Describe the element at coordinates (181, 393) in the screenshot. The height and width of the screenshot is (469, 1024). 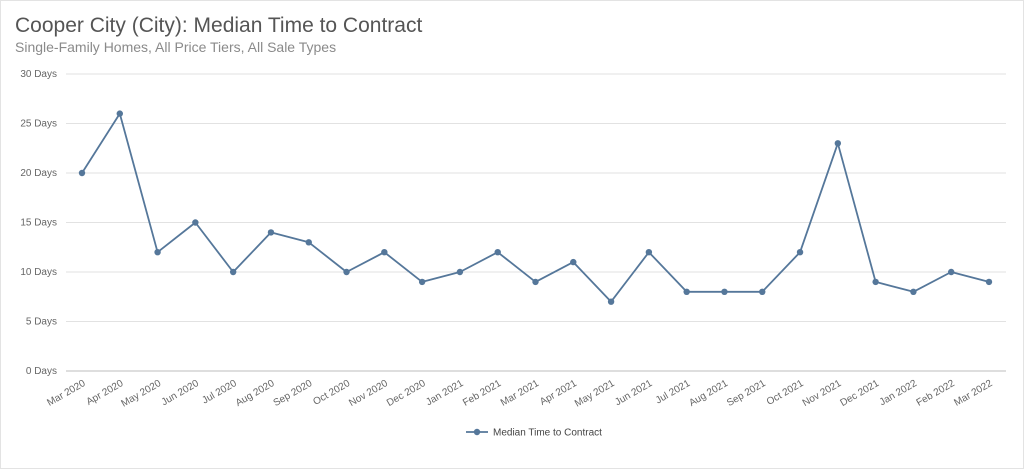
I see `x-tick-label: Jun 2020` at that location.